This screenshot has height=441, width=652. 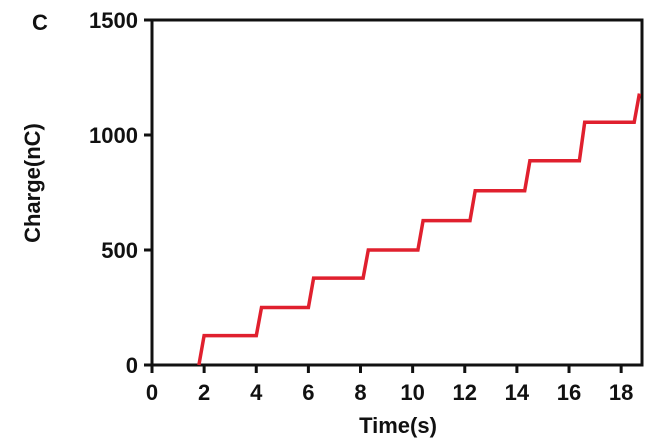 What do you see at coordinates (389, 385) in the screenshot?
I see `x-axis-ticks: 0 2 4 6 8 10 12 14 16 18` at bounding box center [389, 385].